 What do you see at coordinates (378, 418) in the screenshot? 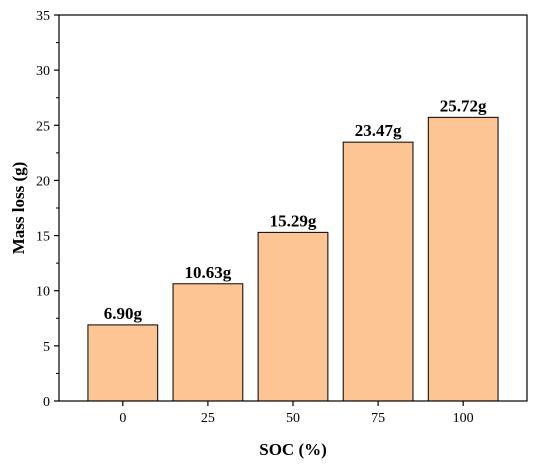
I see `x-tick-label: 75` at bounding box center [378, 418].